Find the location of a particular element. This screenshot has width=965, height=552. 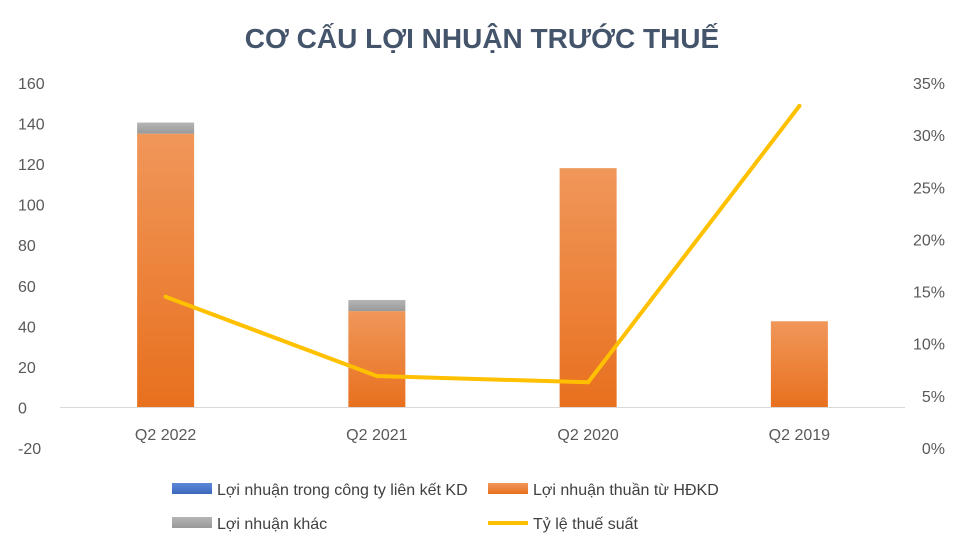

chart-title: CƠ CẤU LỢI NHUẬN TRƯỚC THUẾ is located at coordinates (482, 38).